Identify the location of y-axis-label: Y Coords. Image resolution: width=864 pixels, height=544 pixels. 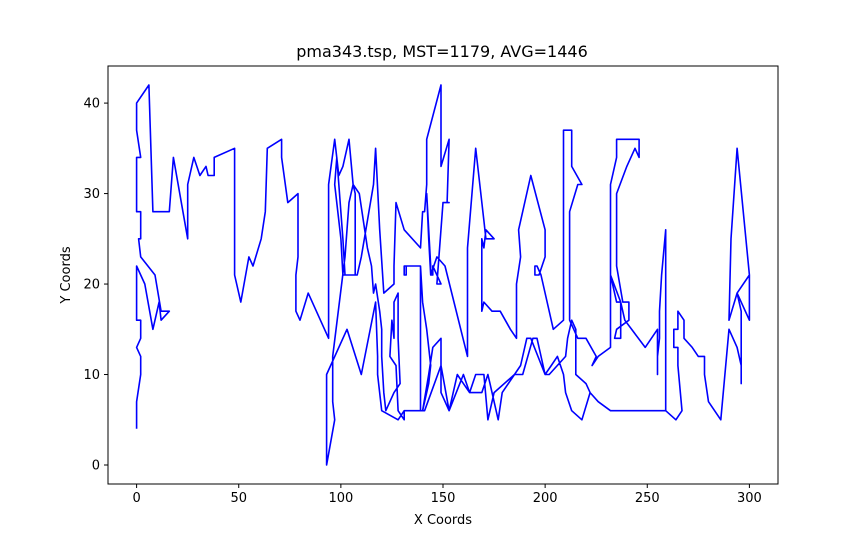
(66, 275).